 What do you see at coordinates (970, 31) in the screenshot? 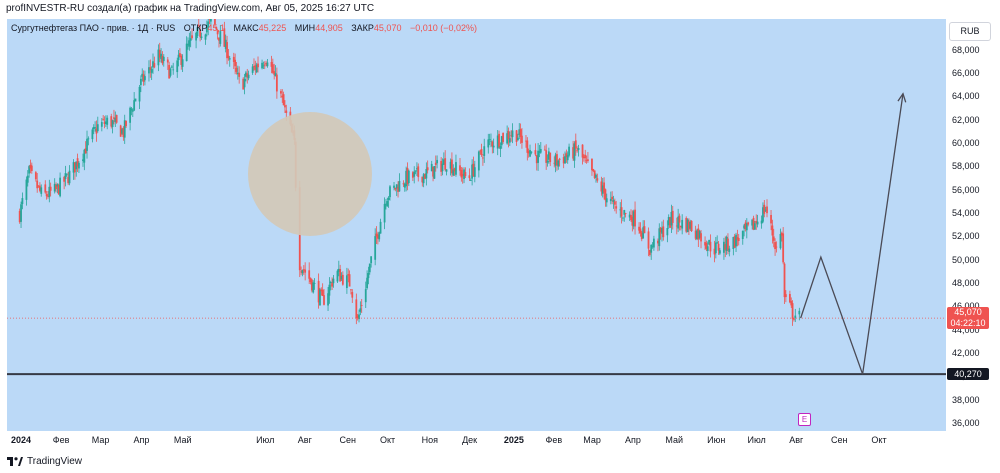
I see `currency-selector: RUB` at bounding box center [970, 31].